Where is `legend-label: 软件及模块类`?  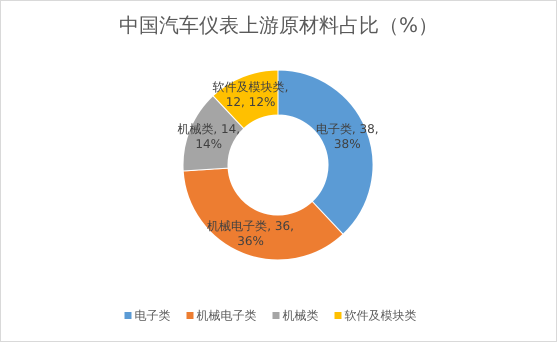 legend-label: 软件及模块类 is located at coordinates (380, 315).